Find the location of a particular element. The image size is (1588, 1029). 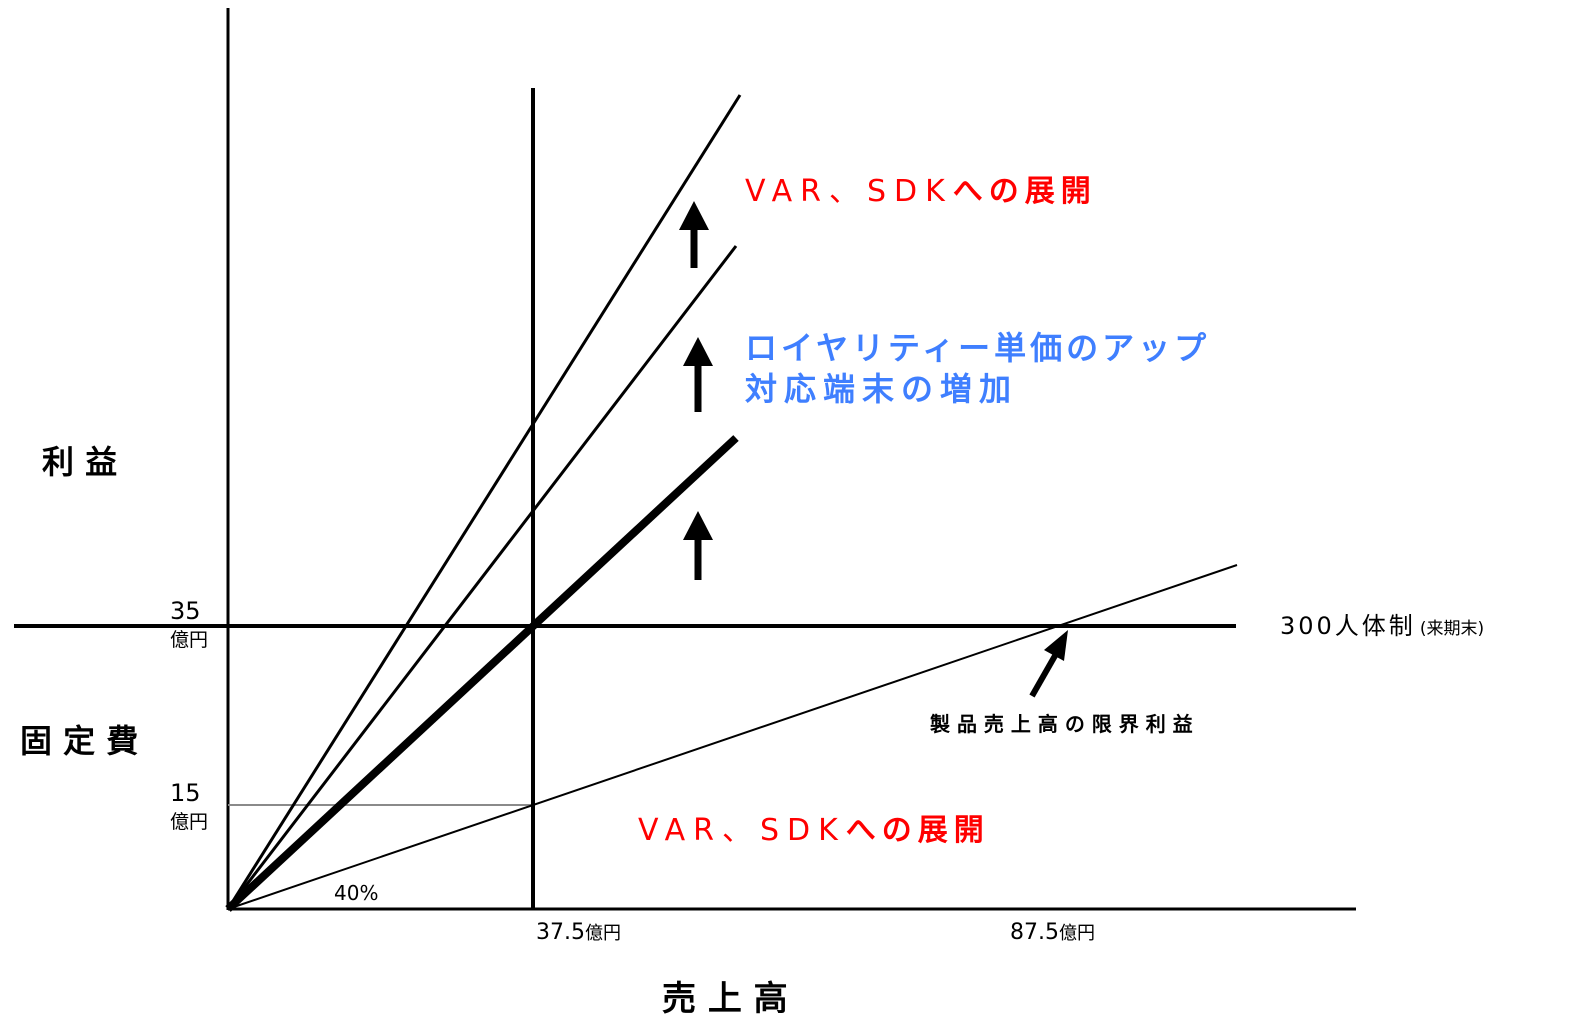

x-tick-87-5-unit: 億円 is located at coordinates (1077, 933).